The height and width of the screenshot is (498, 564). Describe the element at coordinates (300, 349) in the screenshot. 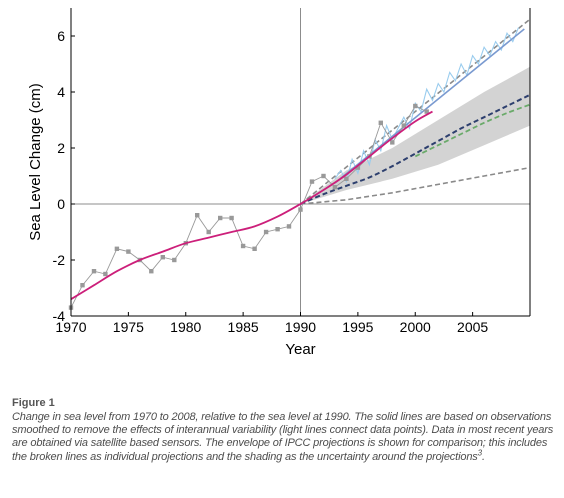

I see `x-axis-label: Year` at that location.